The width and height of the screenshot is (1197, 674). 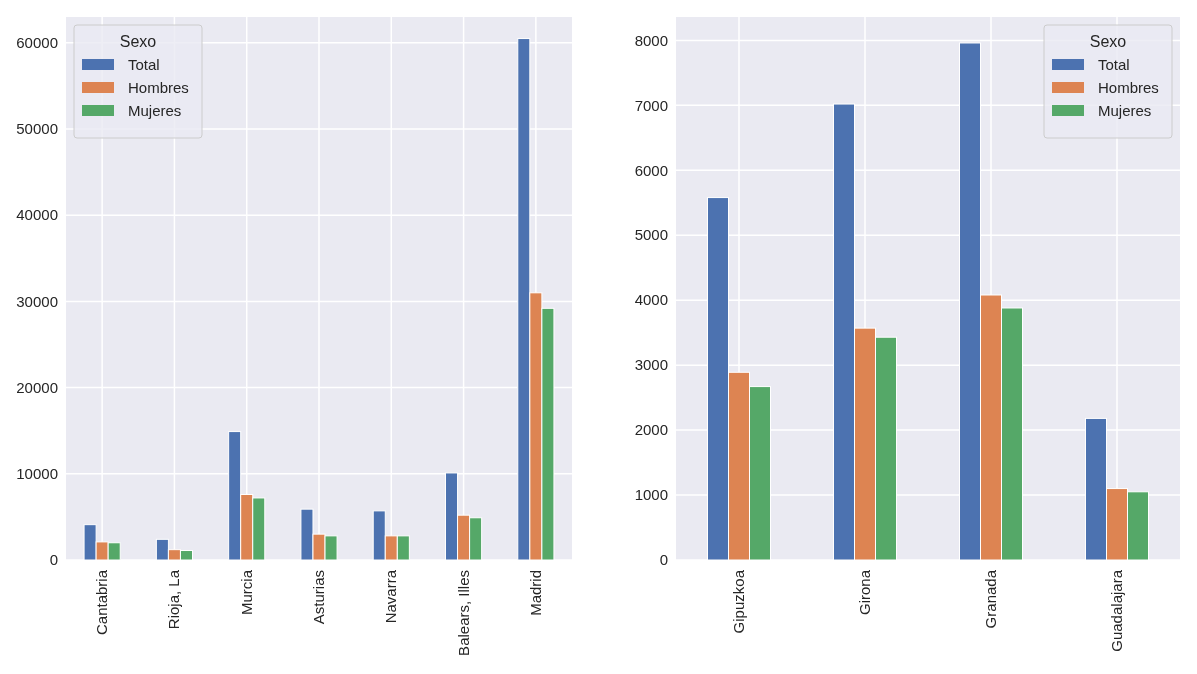 I want to click on y-tick-label: 6000, so click(x=651, y=170).